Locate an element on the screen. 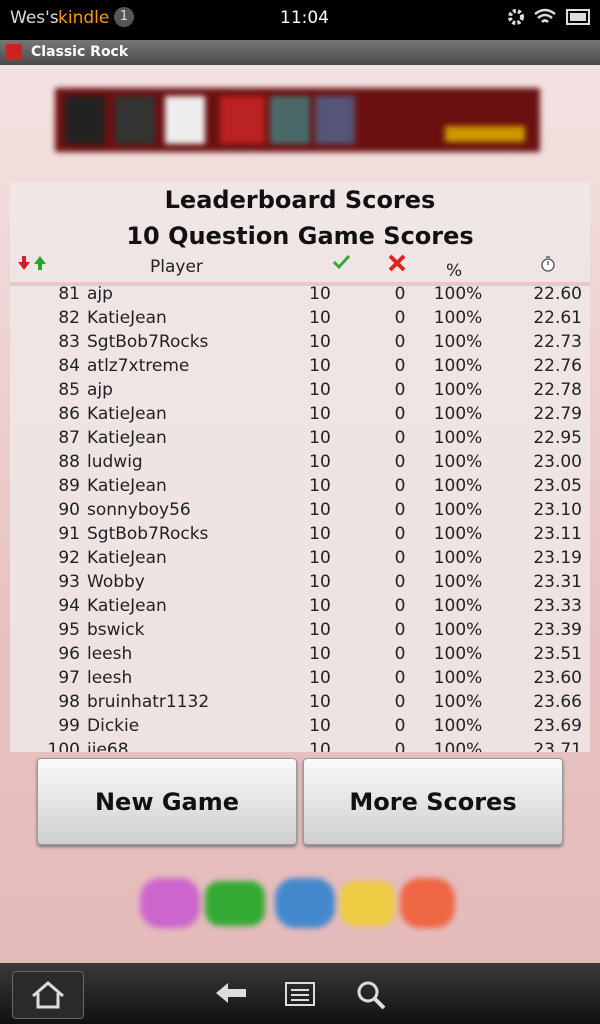 Image resolution: width=600 pixels, height=1024 pixels. score-row: 83 SgtBob7Rocks 10 0 100% 22.73 is located at coordinates (300, 342).